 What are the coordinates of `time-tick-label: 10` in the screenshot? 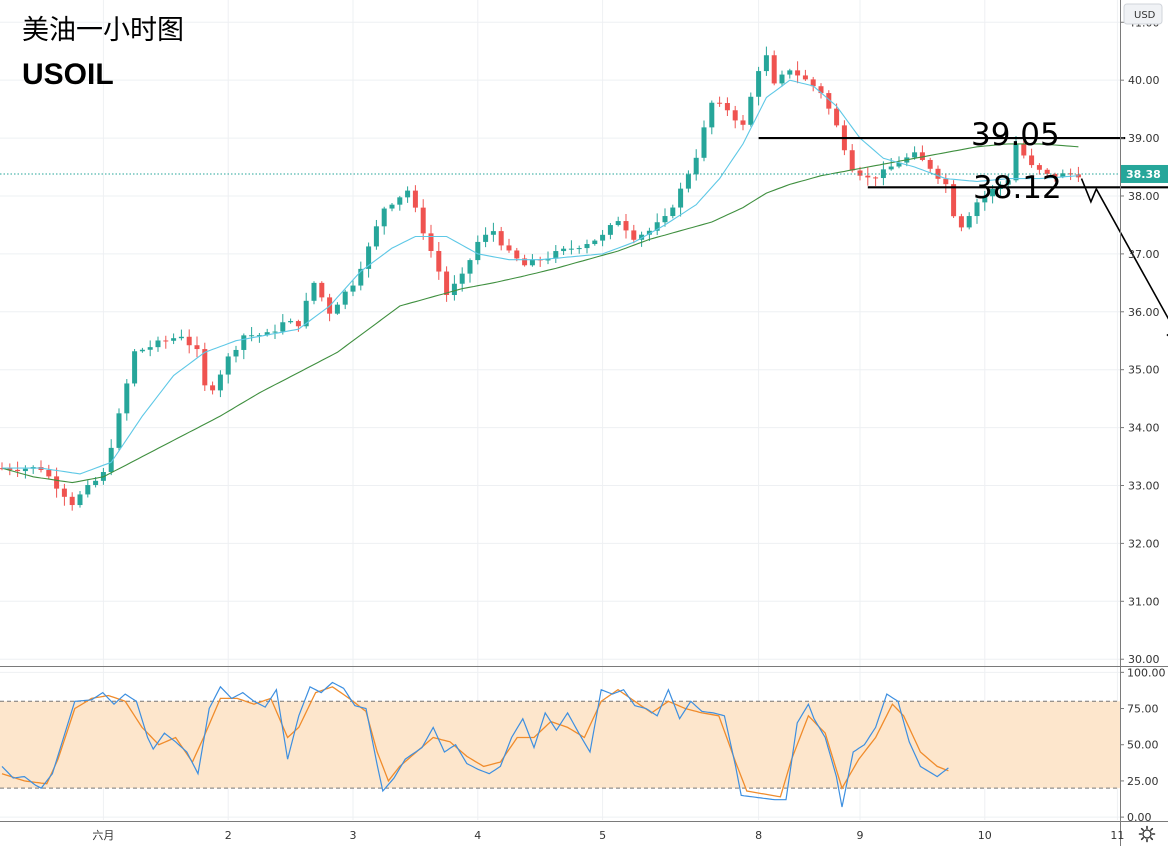 It's located at (985, 835).